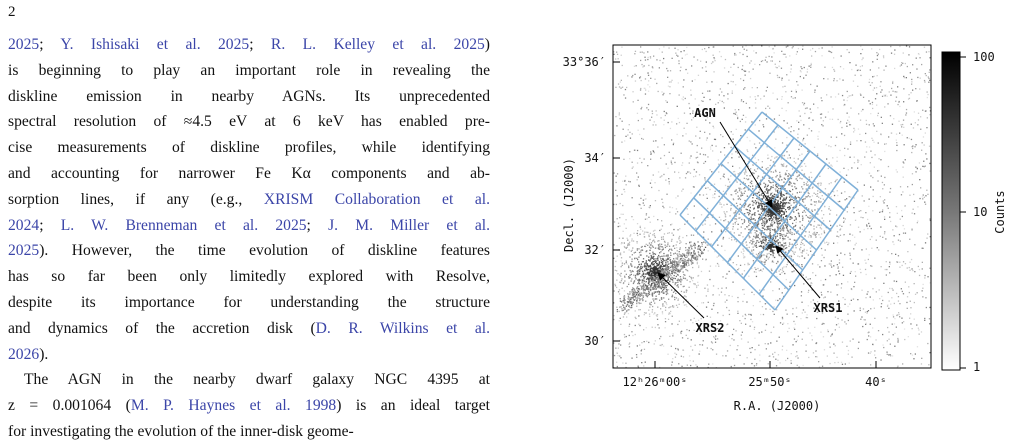 This screenshot has width=1015, height=445. What do you see at coordinates (402, 328) in the screenshot?
I see `citation-link: D. R. Wilkins et al.` at bounding box center [402, 328].